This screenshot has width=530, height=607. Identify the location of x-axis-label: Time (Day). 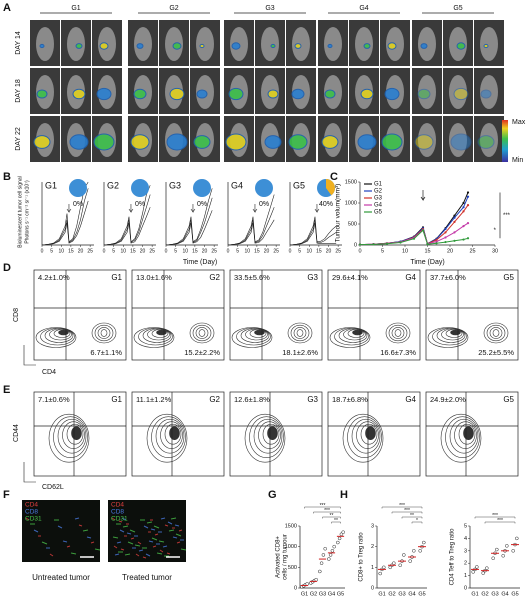
(200, 262).